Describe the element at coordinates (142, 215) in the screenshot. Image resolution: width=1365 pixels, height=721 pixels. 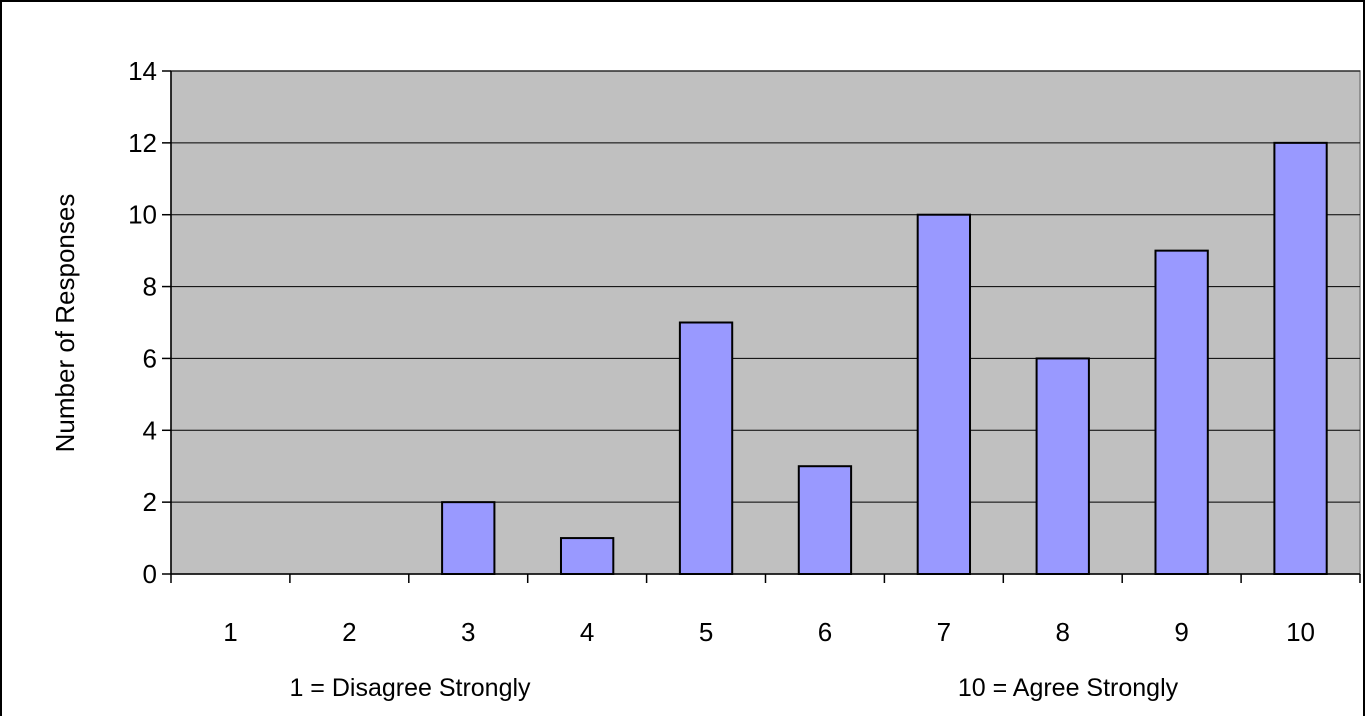
I see `y-tick-label: 10` at that location.